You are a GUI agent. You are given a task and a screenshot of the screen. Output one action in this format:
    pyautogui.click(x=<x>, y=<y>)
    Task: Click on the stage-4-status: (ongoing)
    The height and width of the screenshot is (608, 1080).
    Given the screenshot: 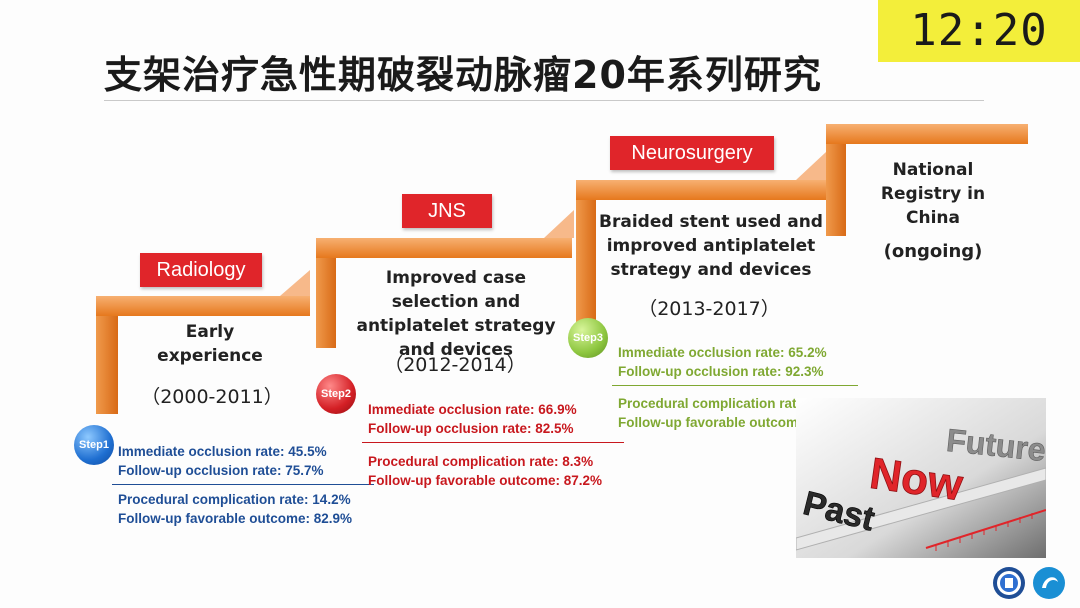 What is the action you would take?
    pyautogui.click(x=933, y=251)
    